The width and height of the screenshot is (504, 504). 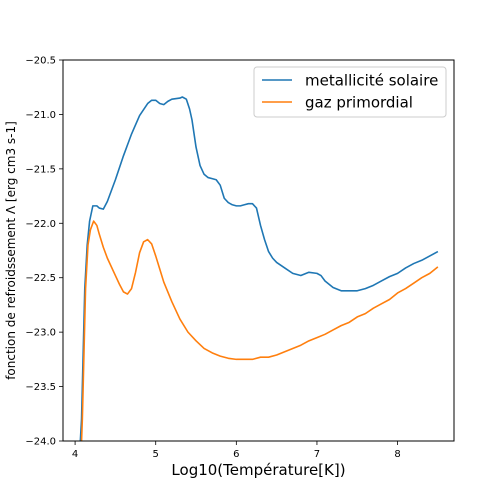 I want to click on y-tick-label: −22.0, so click(x=40, y=224).